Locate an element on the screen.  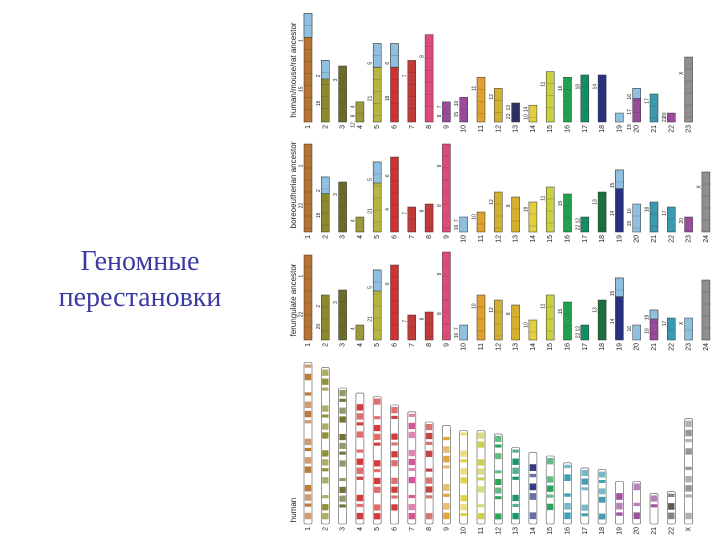
segment-label: 18 is located at coordinates (319, 216).